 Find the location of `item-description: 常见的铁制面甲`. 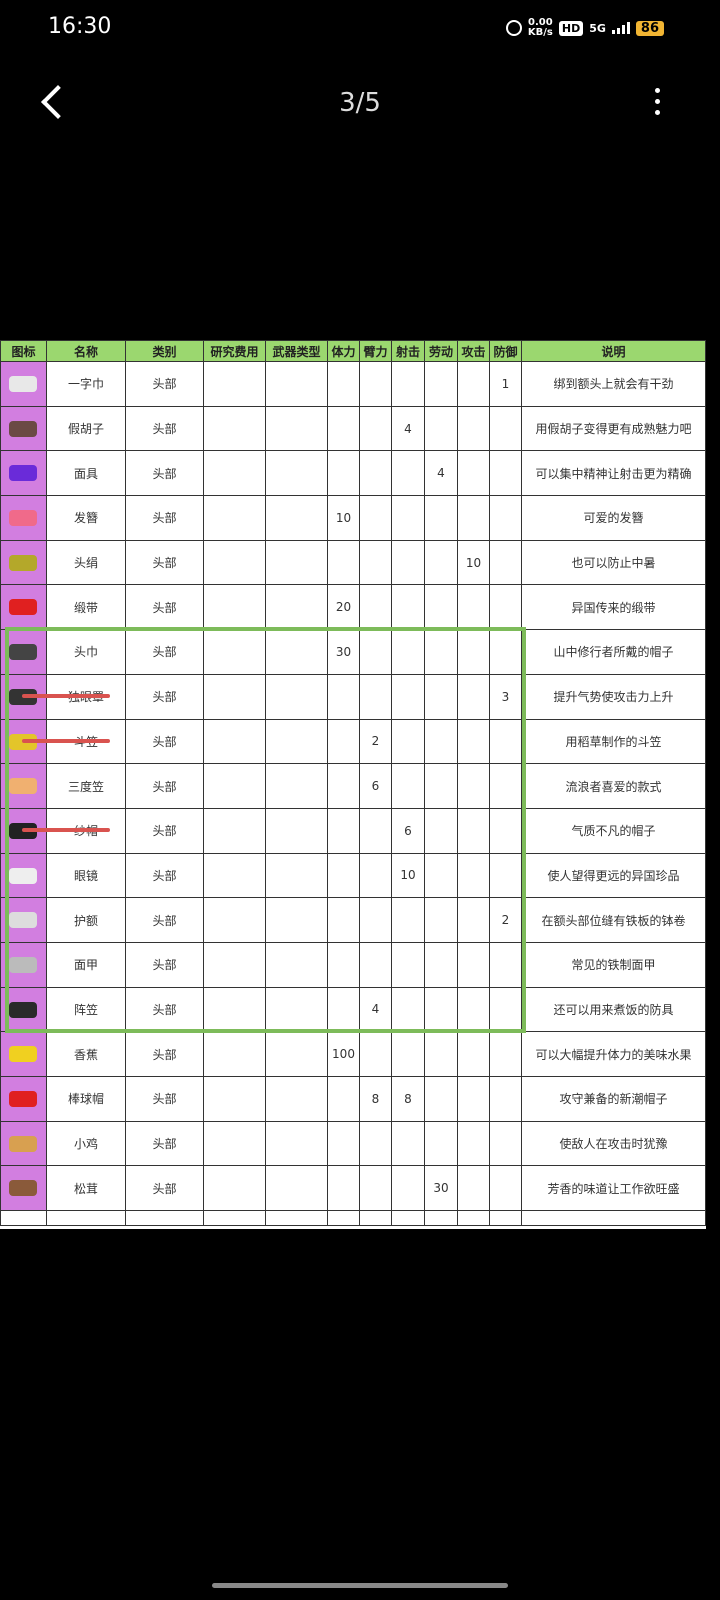

item-description: 常见的铁制面甲 is located at coordinates (613, 964).